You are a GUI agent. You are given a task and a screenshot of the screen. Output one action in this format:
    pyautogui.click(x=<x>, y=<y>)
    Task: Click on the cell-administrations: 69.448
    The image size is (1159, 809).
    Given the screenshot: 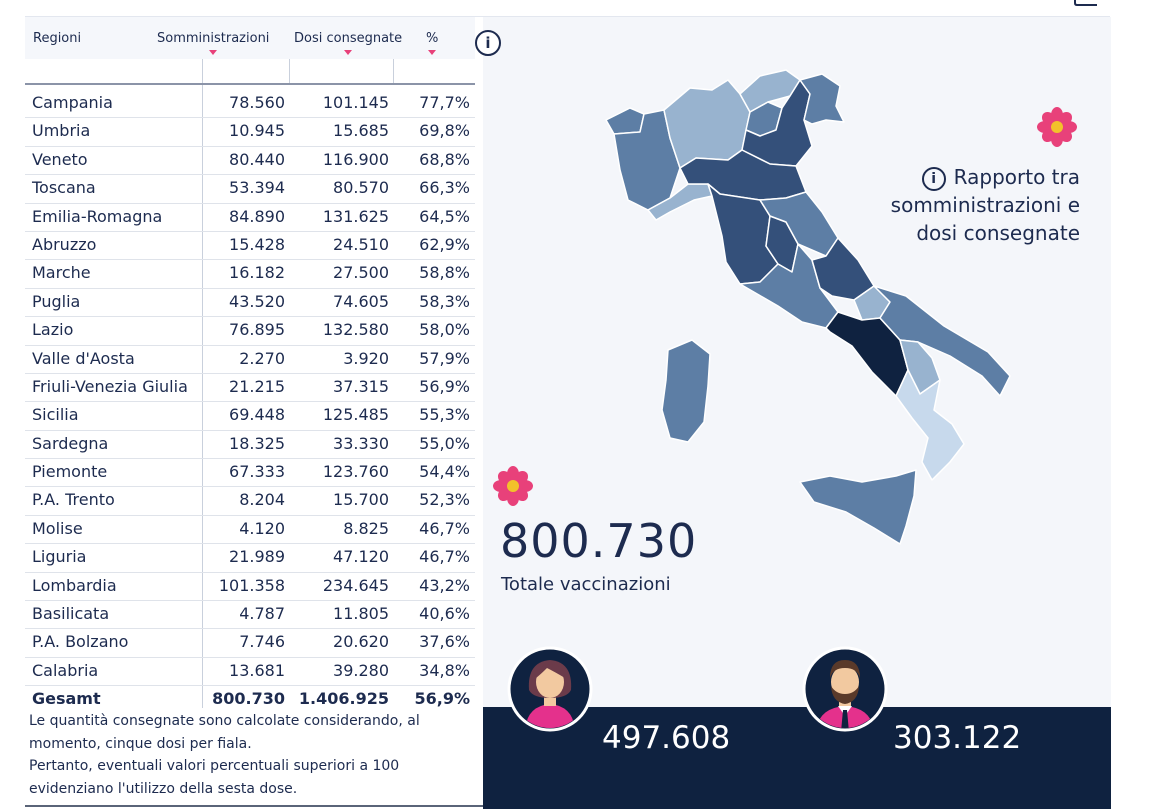 What is the action you would take?
    pyautogui.click(x=257, y=415)
    